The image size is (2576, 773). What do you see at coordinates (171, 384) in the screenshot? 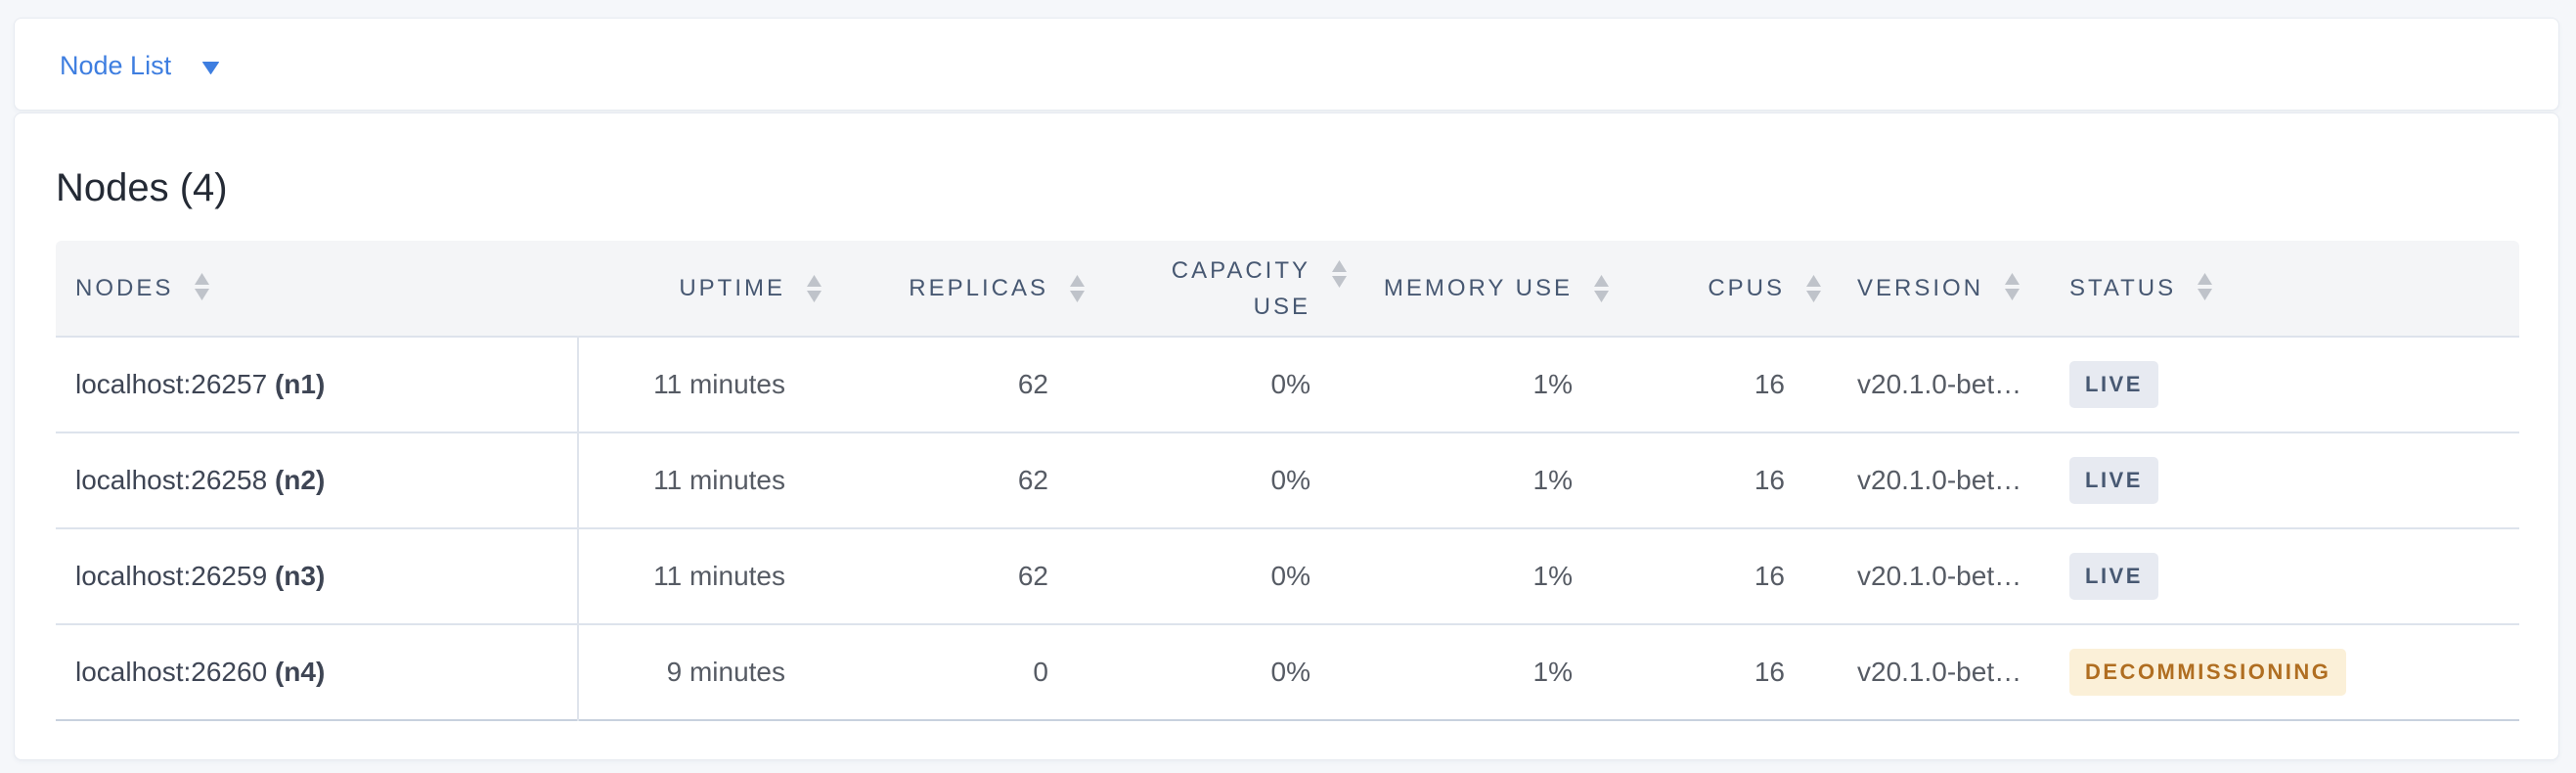
I see `node-address: localhost:26257` at bounding box center [171, 384].